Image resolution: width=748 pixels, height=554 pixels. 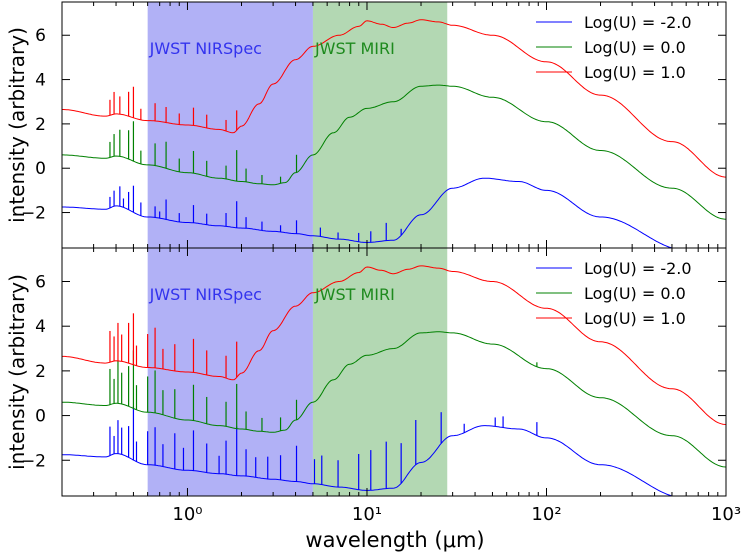 What do you see at coordinates (546, 514) in the screenshot?
I see `x-tick-label-2: 10²` at bounding box center [546, 514].